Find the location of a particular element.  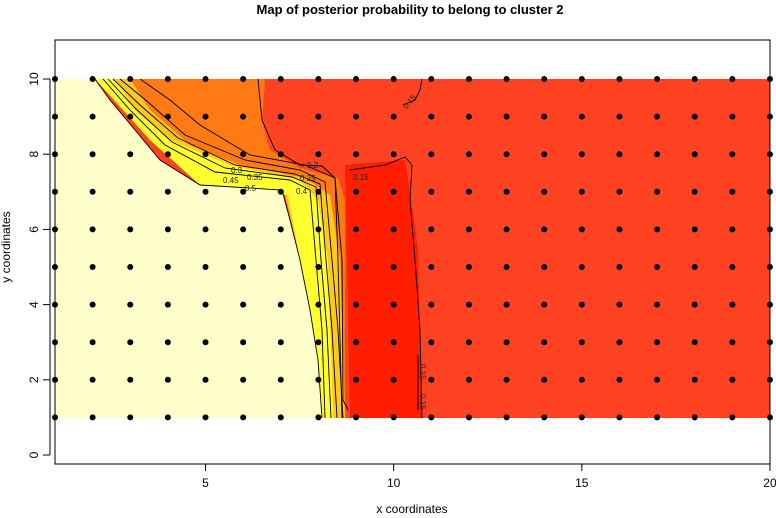

contour-label: 0.2 is located at coordinates (313, 165).